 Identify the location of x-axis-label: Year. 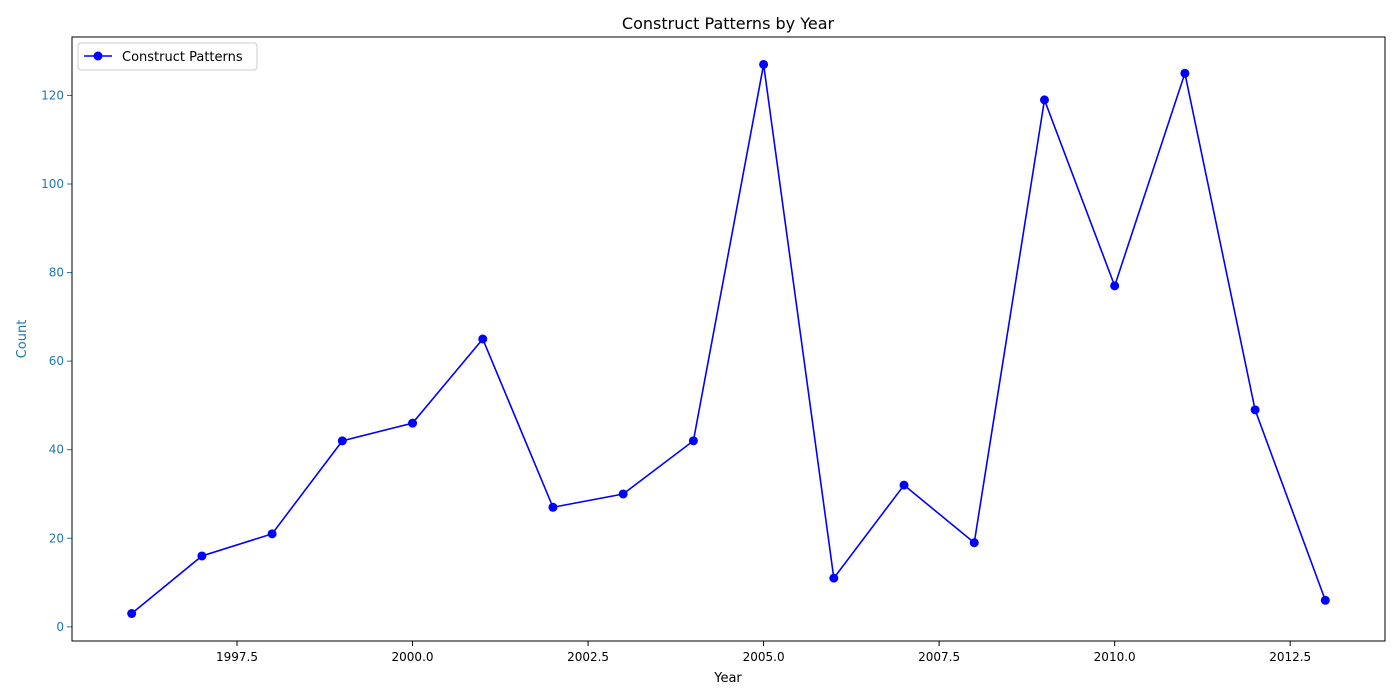
(727, 678).